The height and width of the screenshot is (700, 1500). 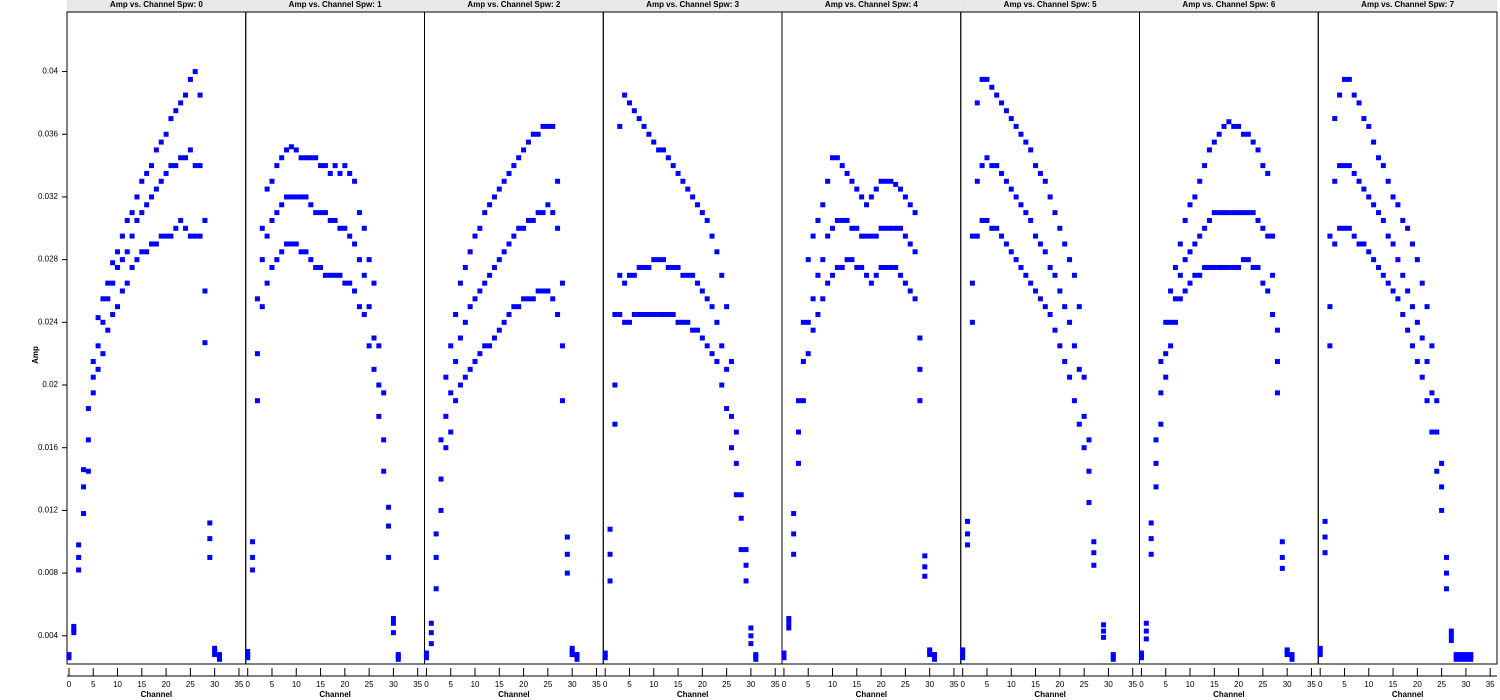 I want to click on x-axis-label: Channel, so click(x=514, y=694).